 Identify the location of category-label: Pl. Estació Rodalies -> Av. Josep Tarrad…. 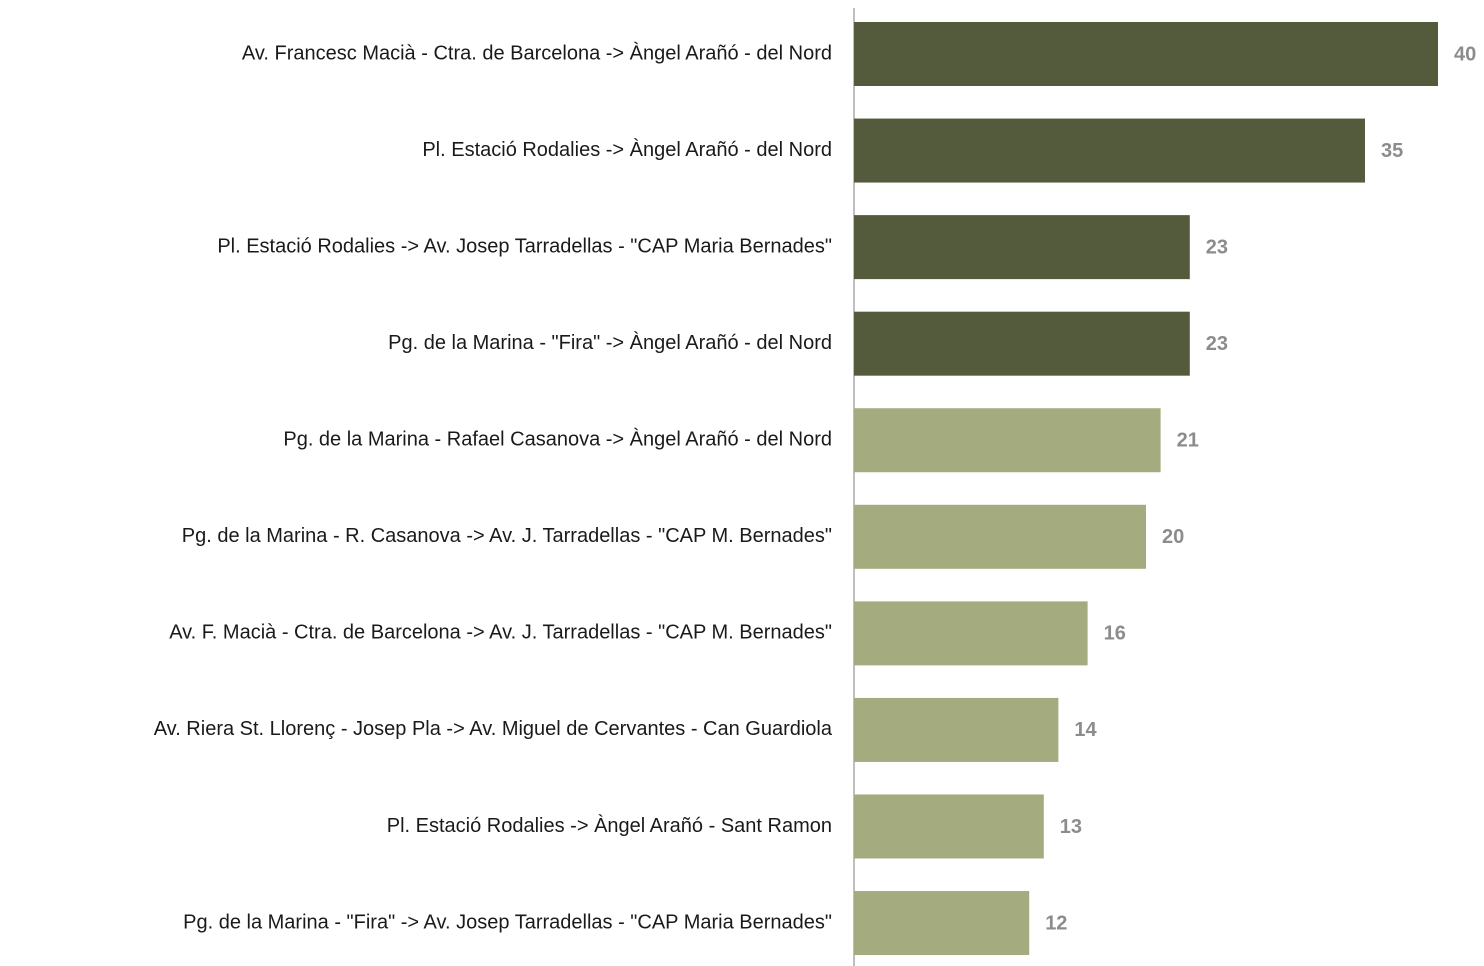
(524, 246).